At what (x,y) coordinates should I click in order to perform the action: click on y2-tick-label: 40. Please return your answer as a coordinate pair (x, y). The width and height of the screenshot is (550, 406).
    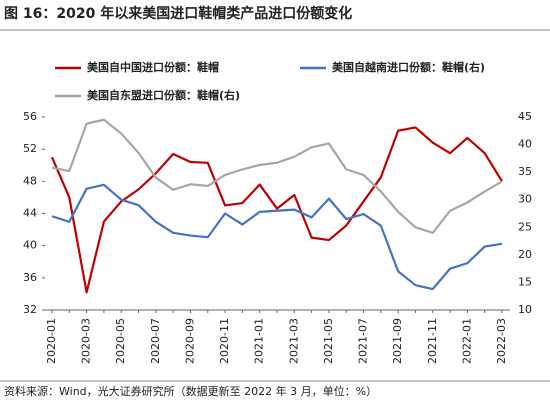
    Looking at the image, I should click on (525, 144).